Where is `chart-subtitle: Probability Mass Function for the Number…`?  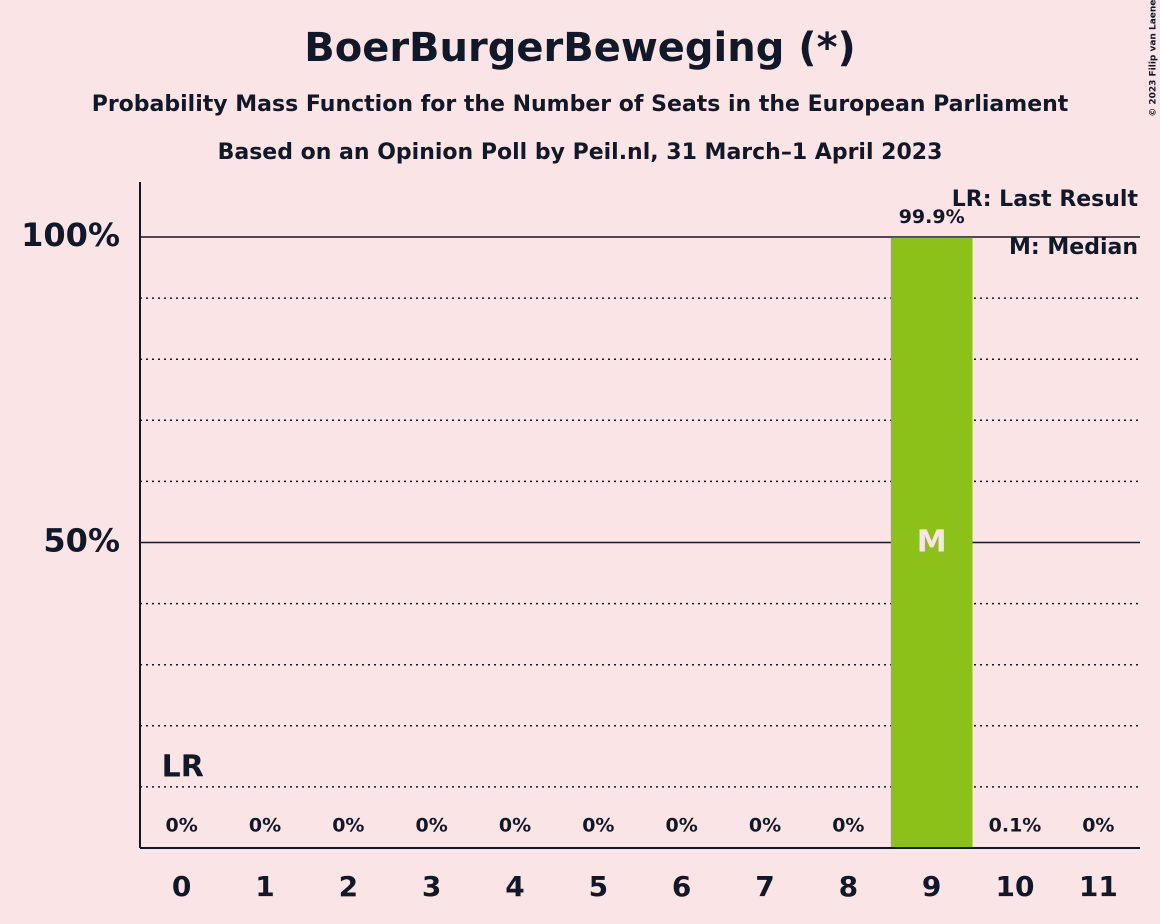 chart-subtitle: Probability Mass Function for the Number… is located at coordinates (580, 104).